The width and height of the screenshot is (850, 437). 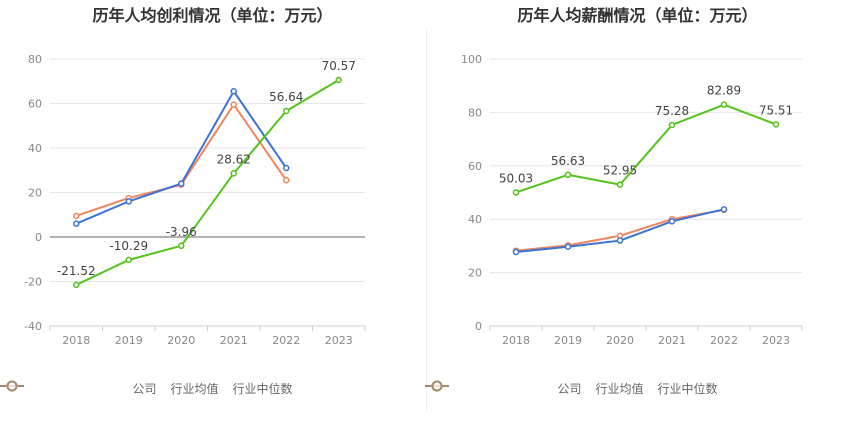 I want to click on y-tick-label: -20, so click(x=33, y=282).